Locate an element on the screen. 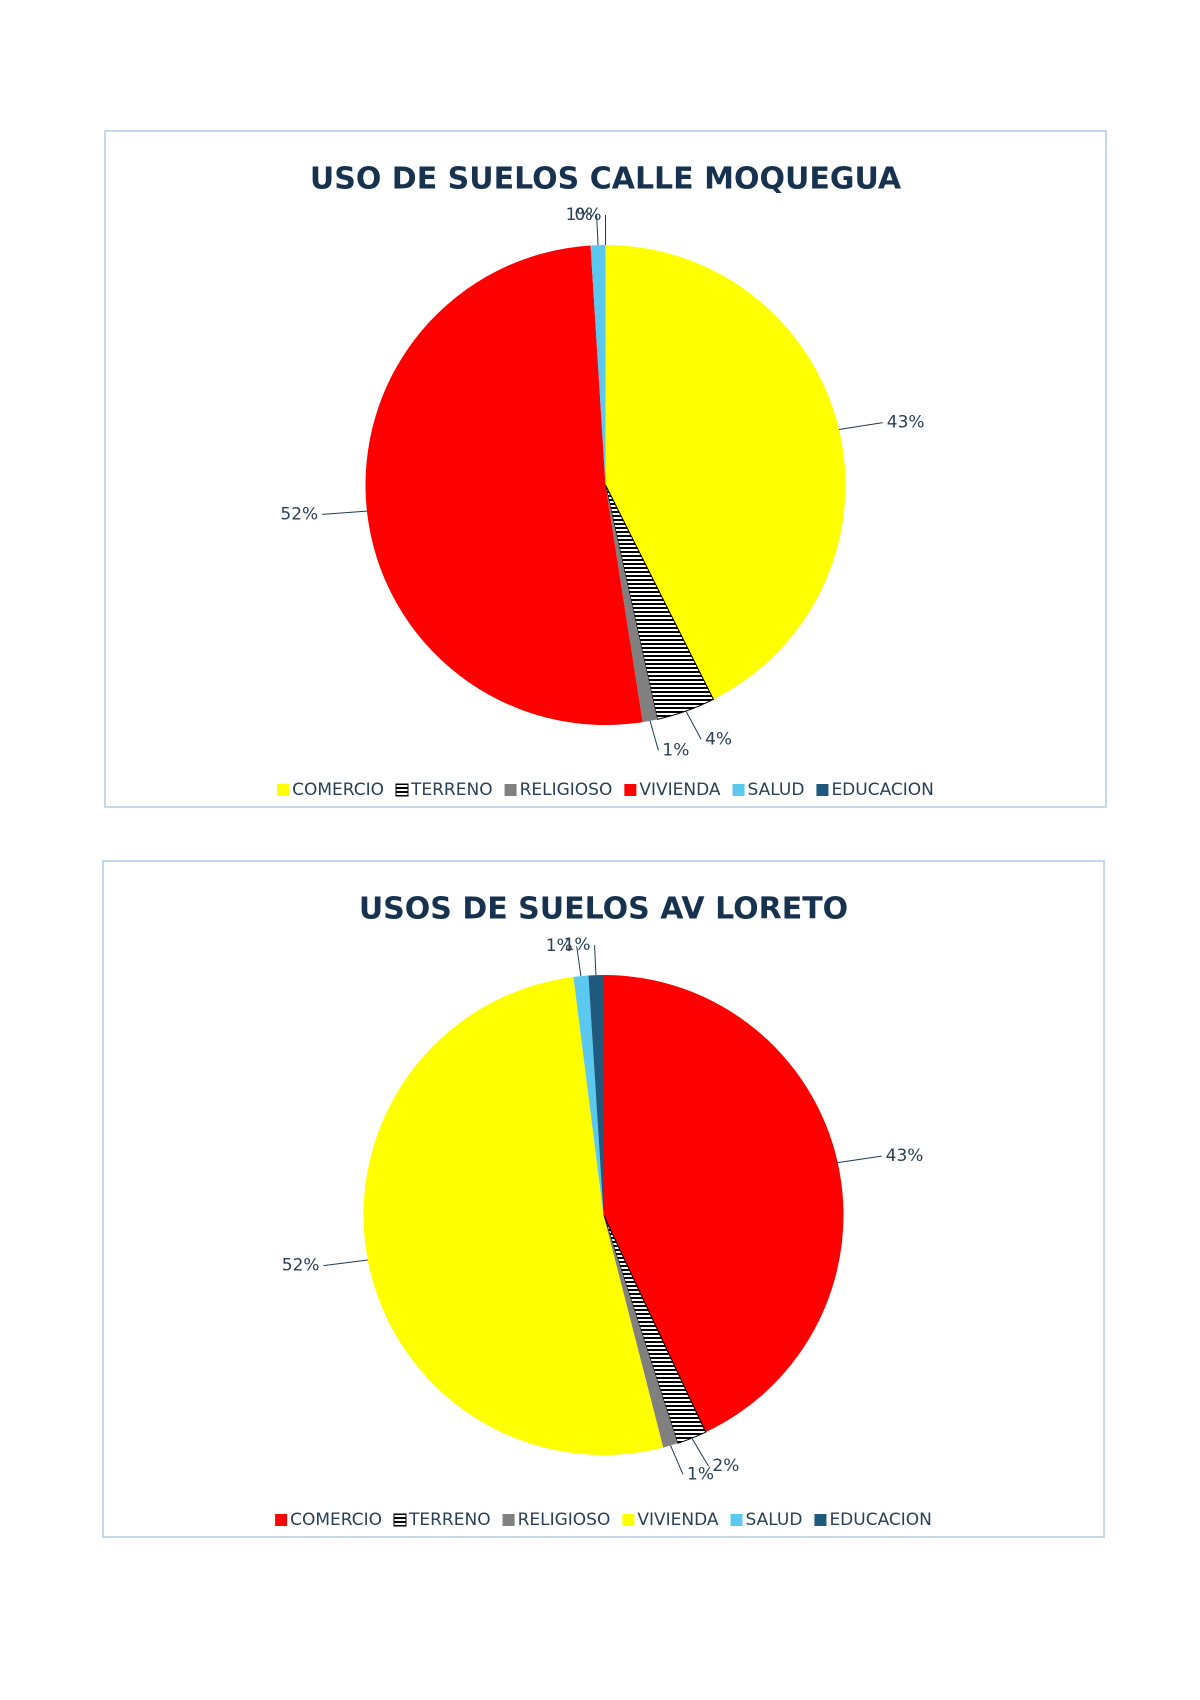 This screenshot has height=1700, width=1200. data-label: 4% is located at coordinates (718, 739).